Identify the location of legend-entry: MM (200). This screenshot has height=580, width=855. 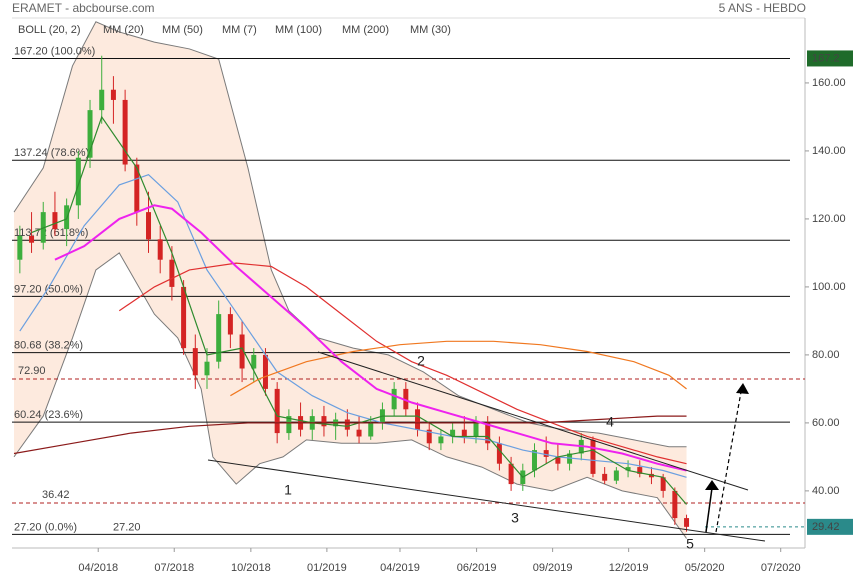
(365, 30).